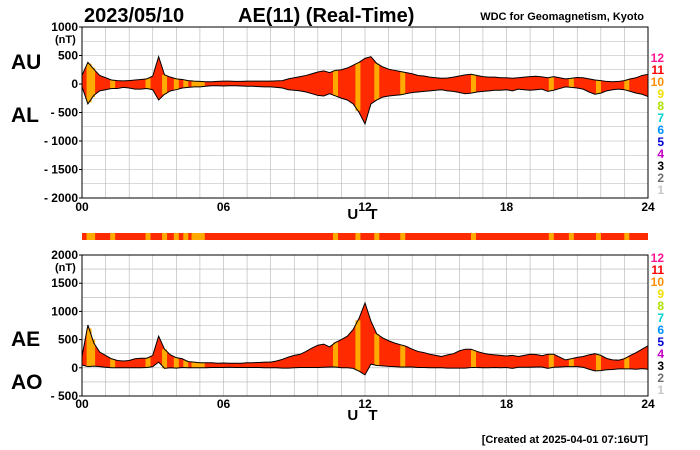 The image size is (700, 450). I want to click on header-organization: WDC for Geomagnetism, Kyoto, so click(562, 17).